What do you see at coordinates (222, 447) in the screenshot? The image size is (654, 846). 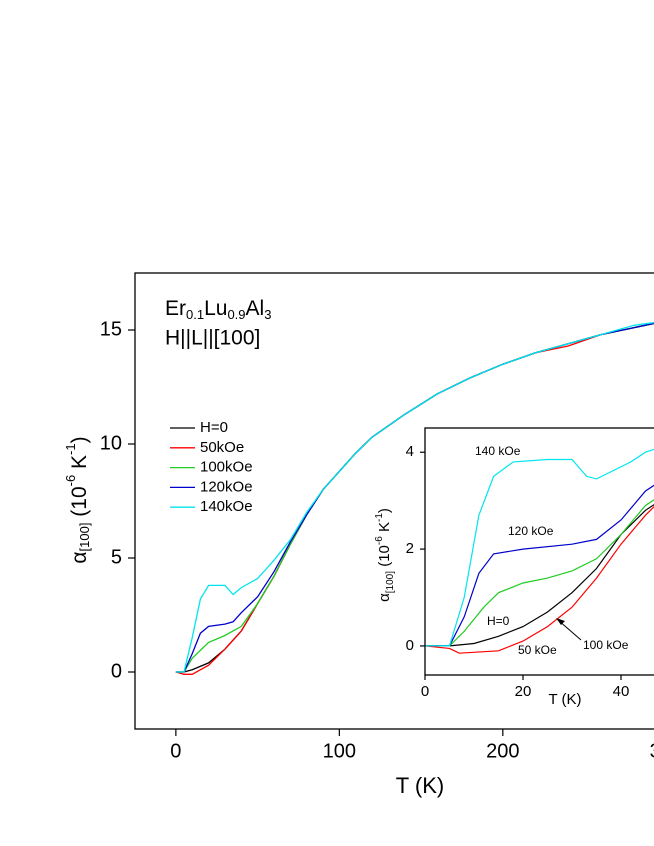 I see `legend-label: 50kOe` at bounding box center [222, 447].